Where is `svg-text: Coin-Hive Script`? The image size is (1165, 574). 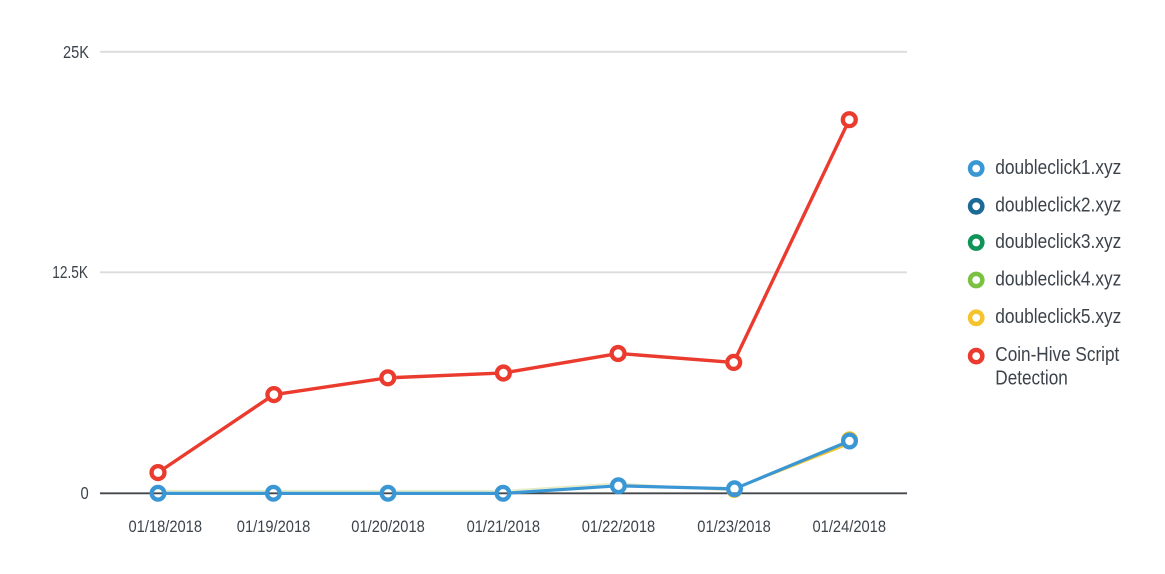 svg-text: Coin-Hive Script is located at coordinates (1057, 354).